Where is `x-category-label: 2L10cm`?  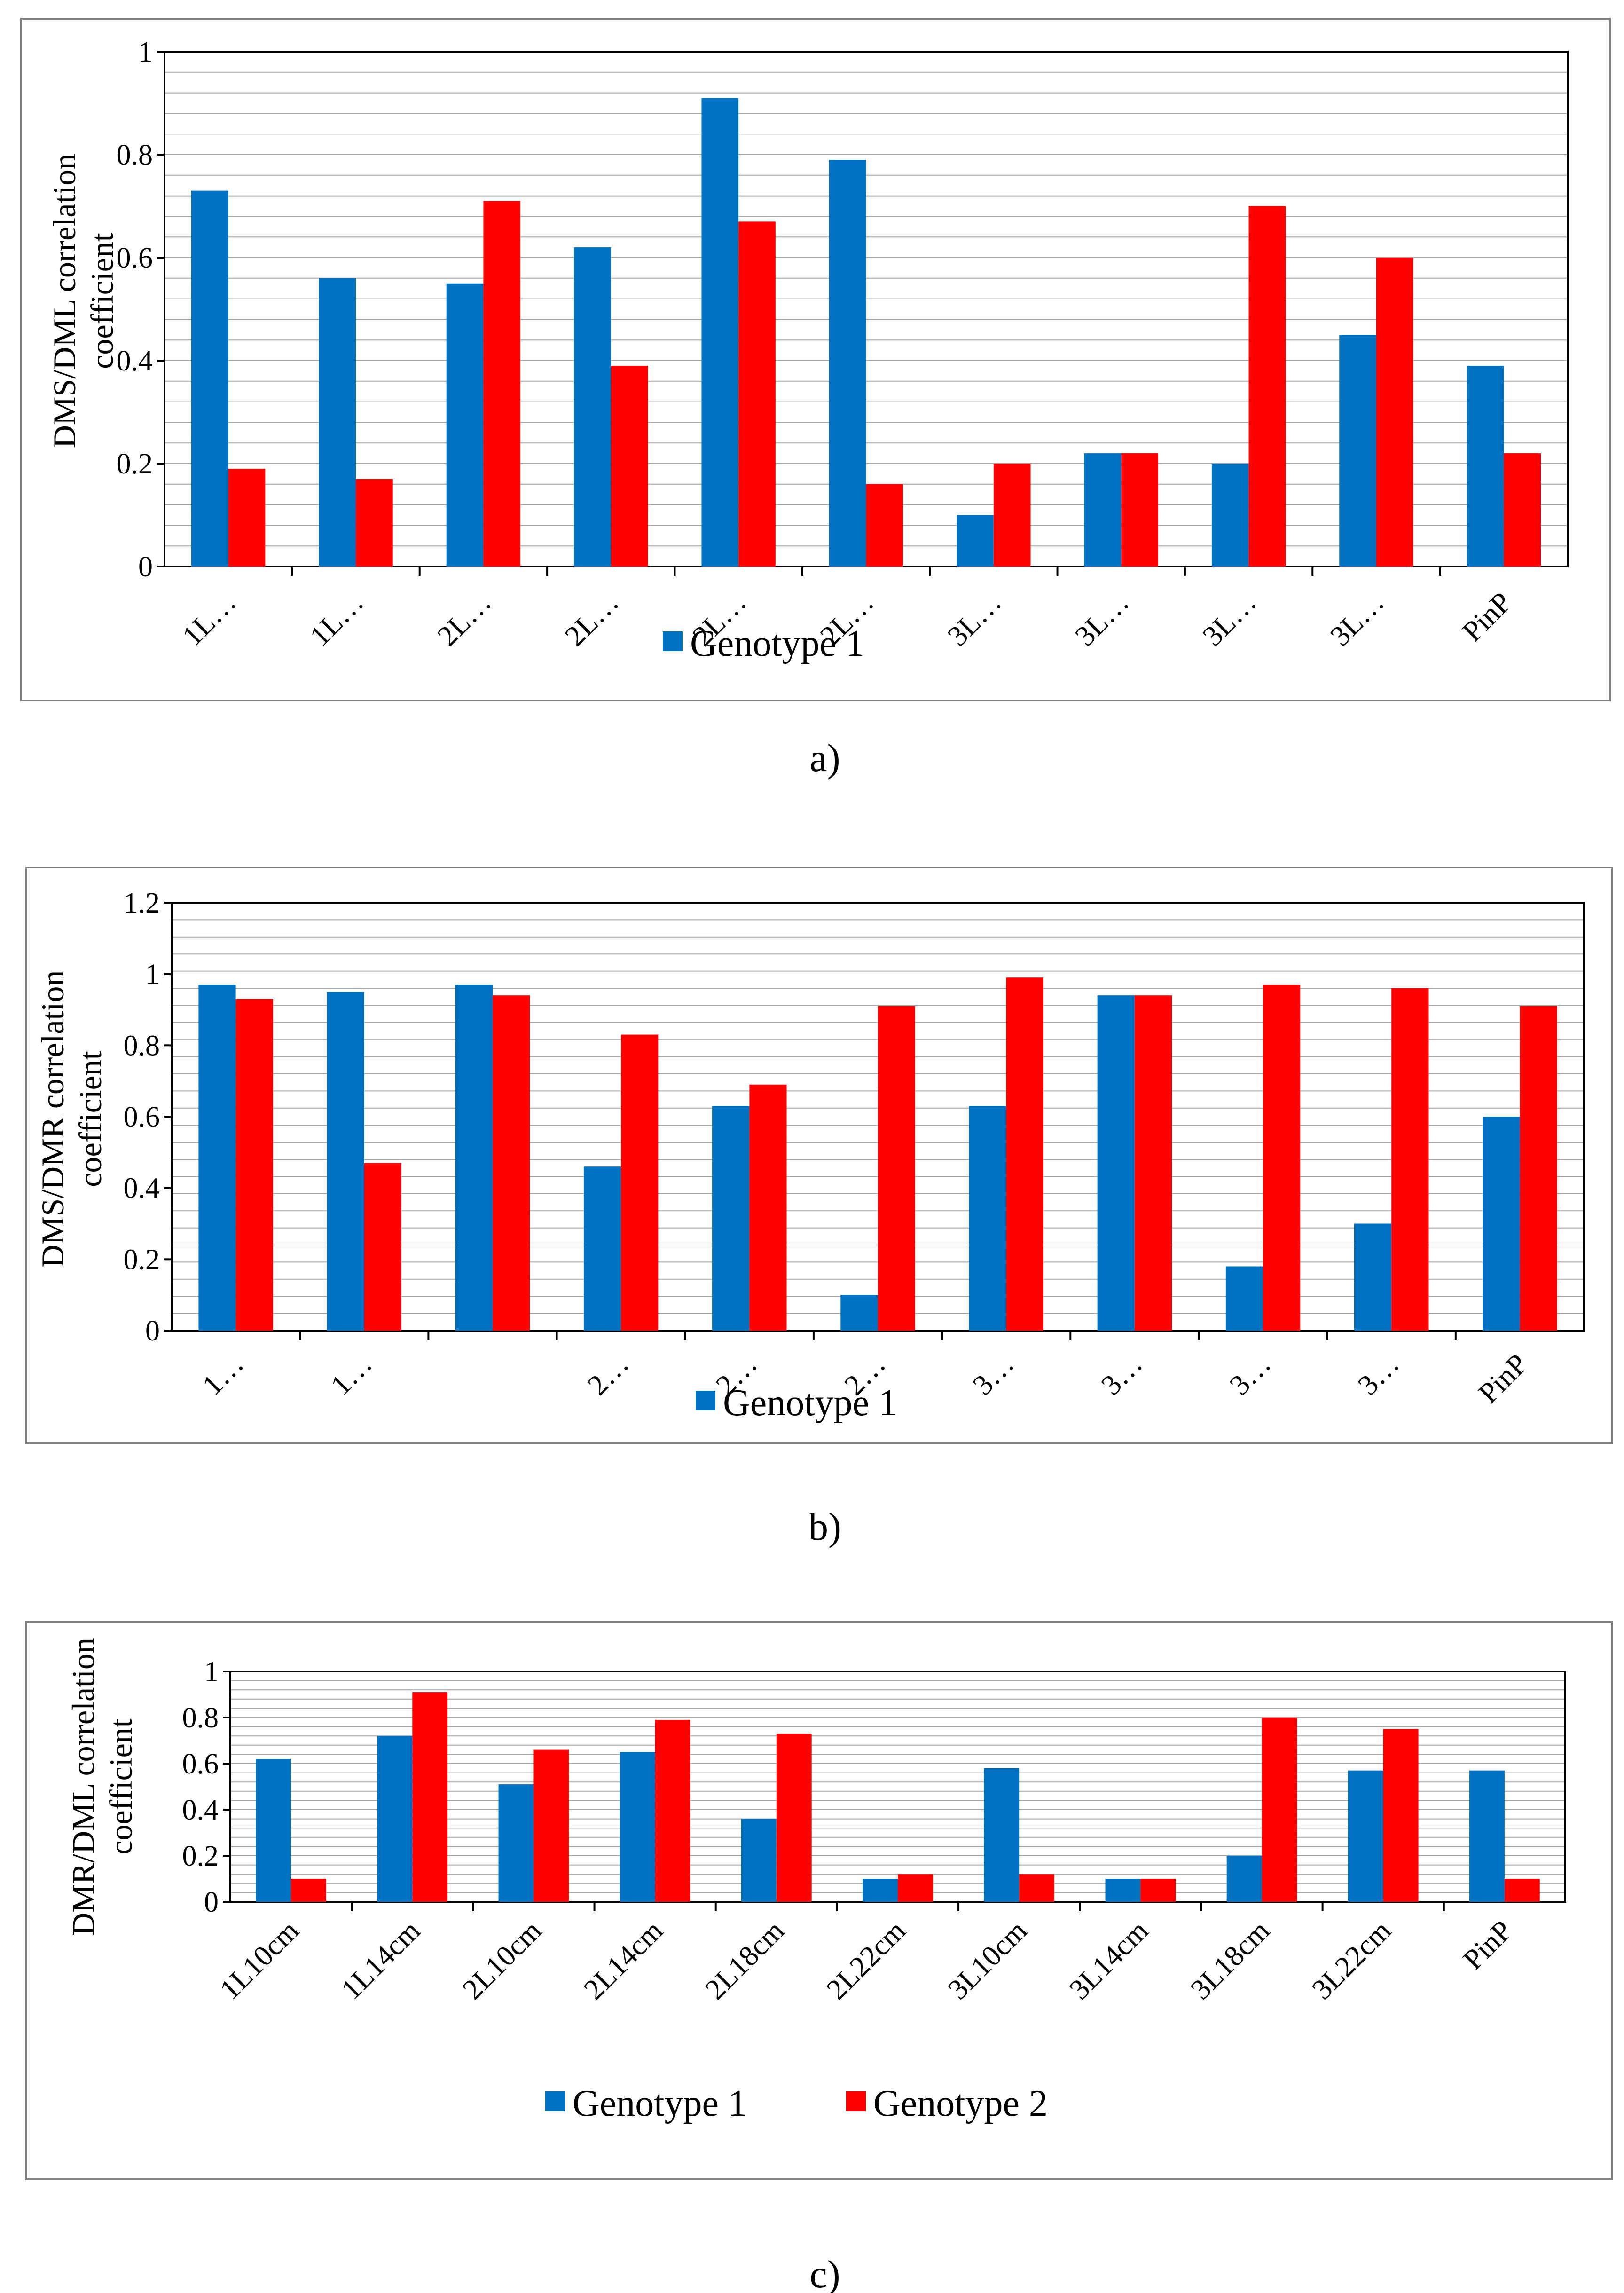 x-category-label: 2L10cm is located at coordinates (502, 1960).